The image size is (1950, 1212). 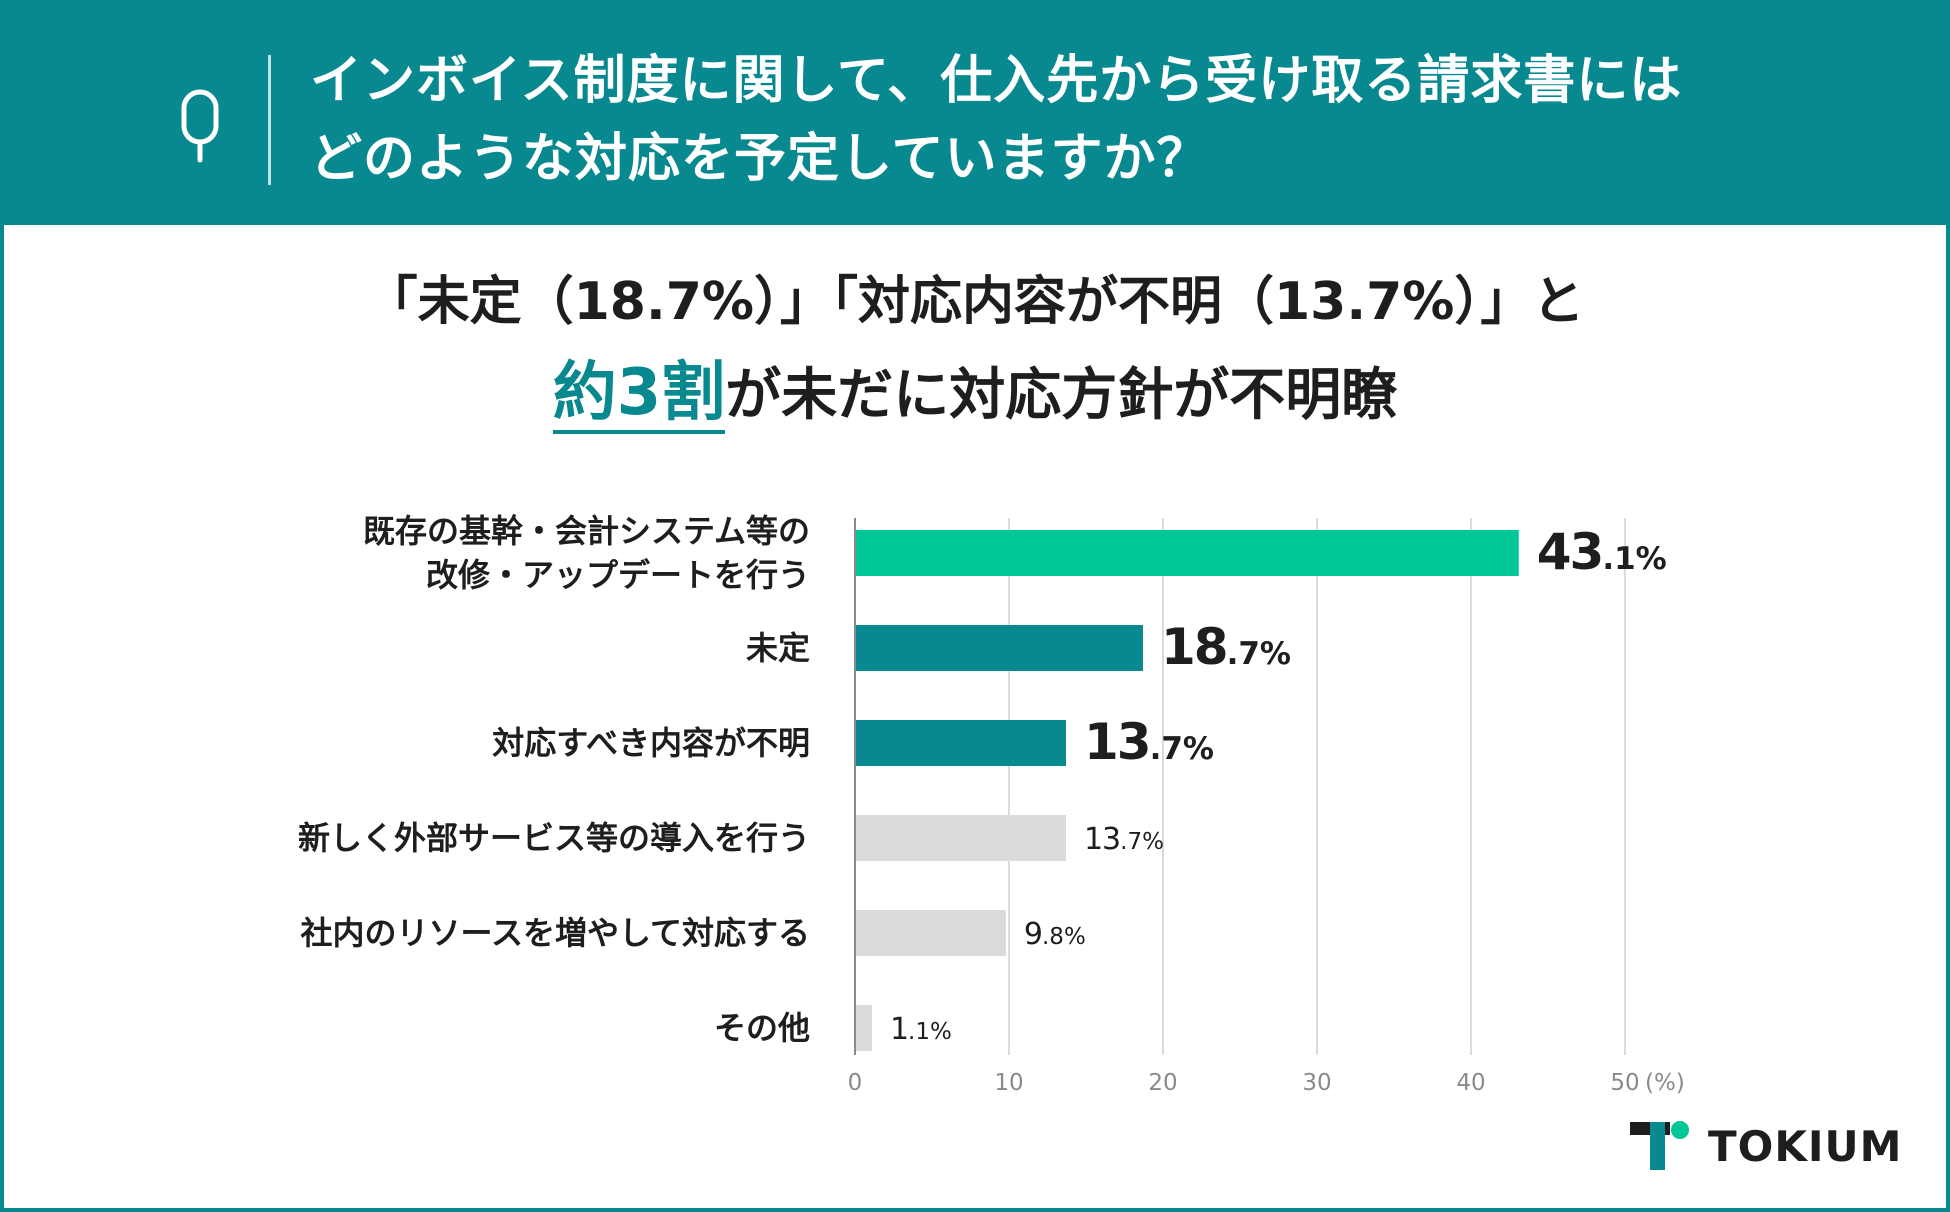 I want to click on x-tick-label: 0, so click(x=855, y=1083).